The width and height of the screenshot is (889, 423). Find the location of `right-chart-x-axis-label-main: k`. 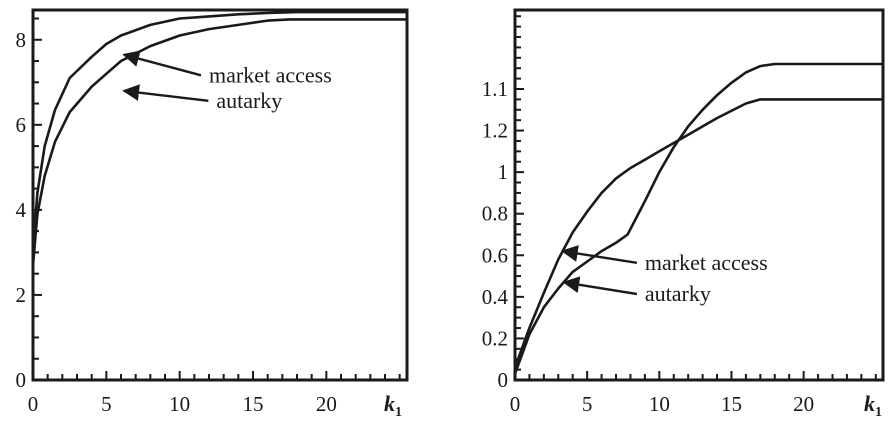

right-chart-x-axis-label-main: k is located at coordinates (869, 403).